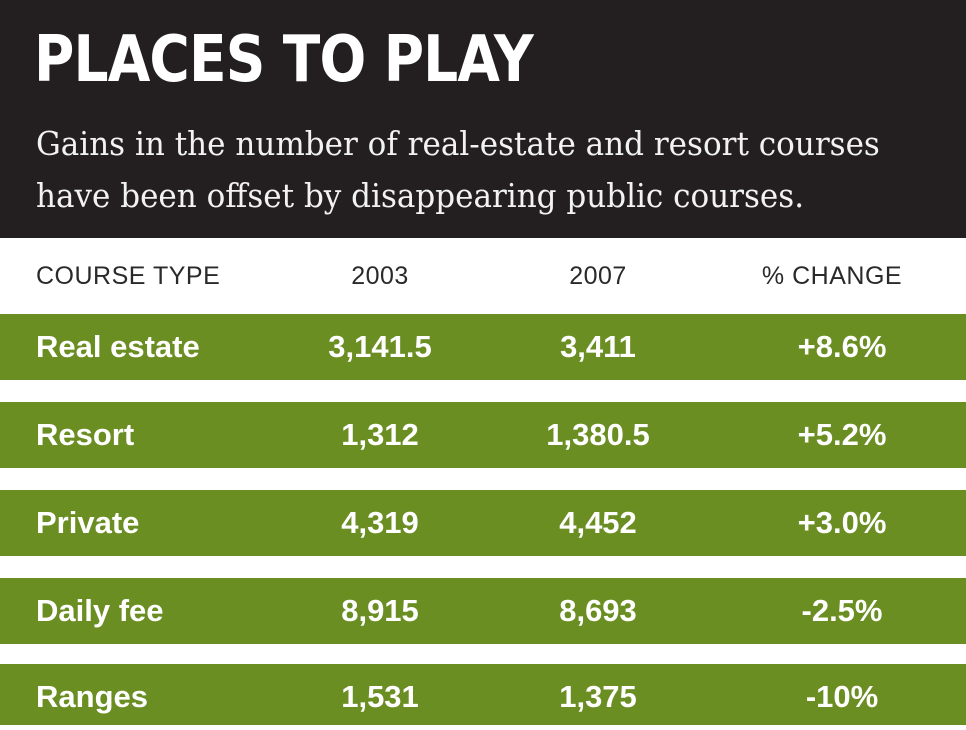 The width and height of the screenshot is (966, 730). What do you see at coordinates (598, 610) in the screenshot?
I see `cell-2007: 8,693` at bounding box center [598, 610].